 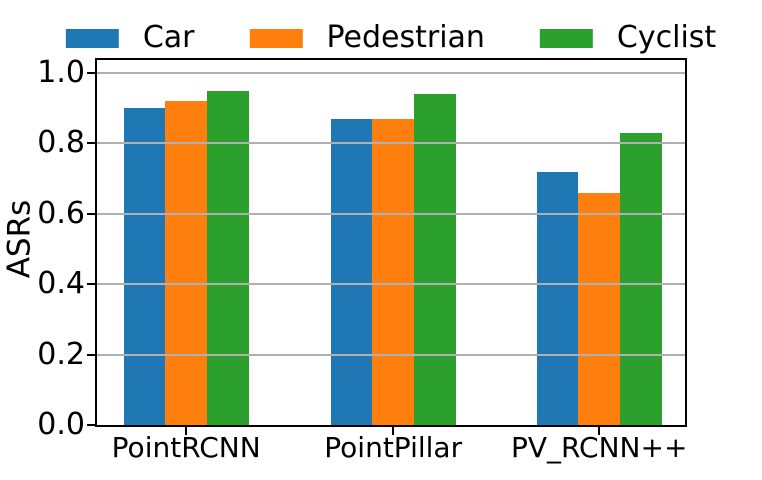 I want to click on legend-swatch-car, so click(x=92, y=38).